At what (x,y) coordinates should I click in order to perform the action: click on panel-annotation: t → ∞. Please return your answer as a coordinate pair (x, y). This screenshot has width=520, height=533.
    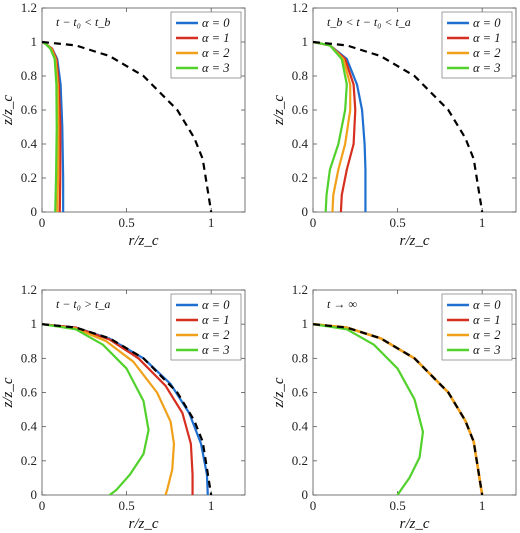
    Looking at the image, I should click on (342, 304).